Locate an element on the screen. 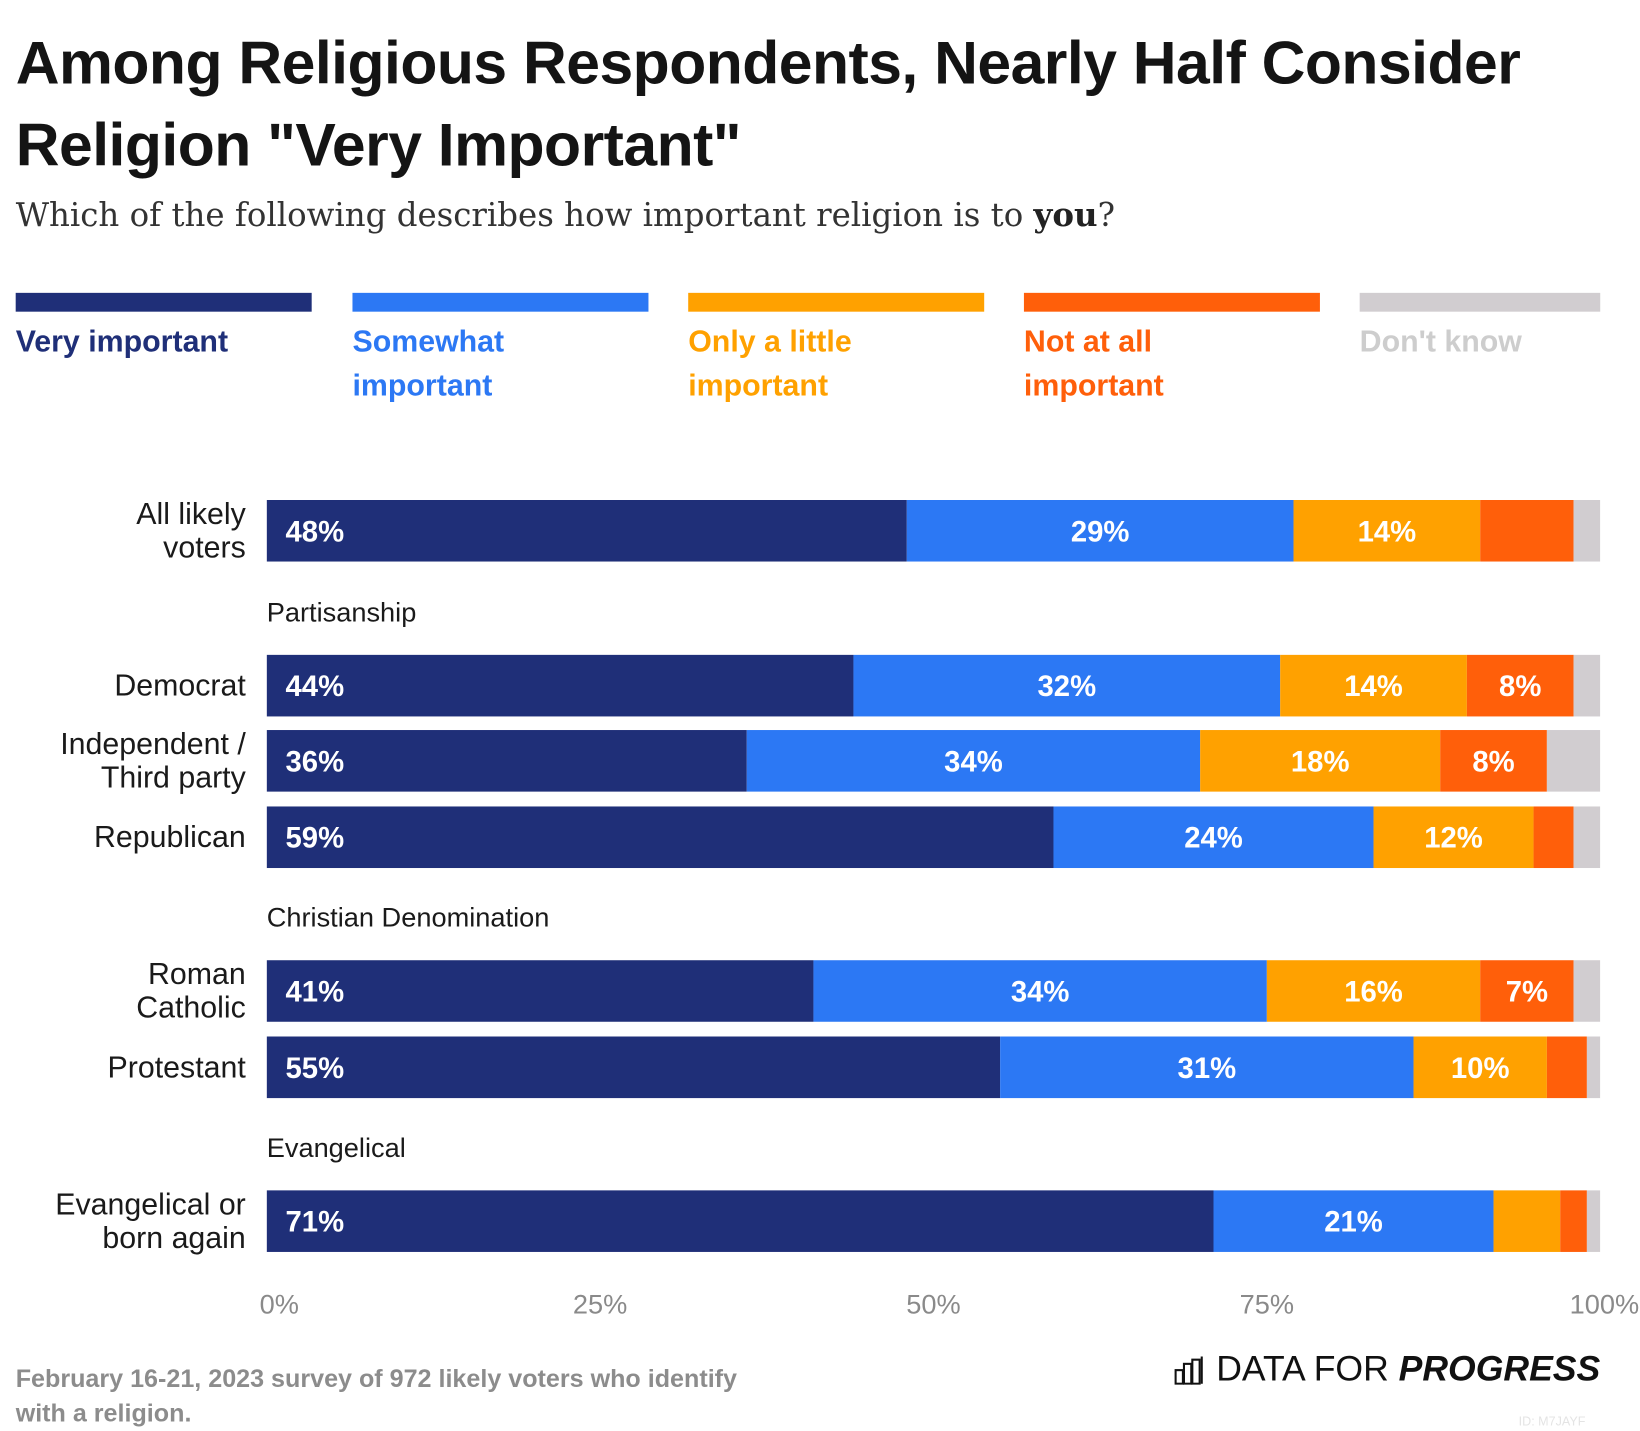 This screenshot has height=1431, width=1640. row-label-line: Republican is located at coordinates (170, 837).